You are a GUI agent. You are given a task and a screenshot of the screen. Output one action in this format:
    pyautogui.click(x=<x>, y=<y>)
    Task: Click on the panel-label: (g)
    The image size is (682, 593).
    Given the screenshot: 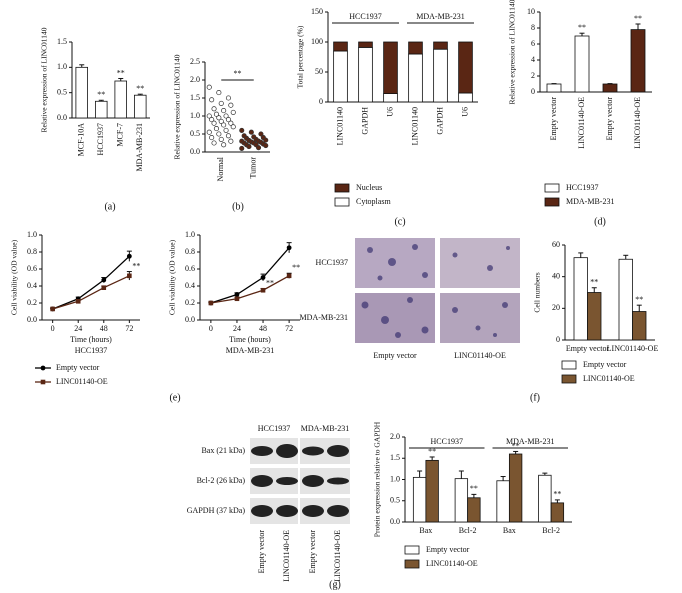 What is the action you would take?
    pyautogui.click(x=335, y=584)
    